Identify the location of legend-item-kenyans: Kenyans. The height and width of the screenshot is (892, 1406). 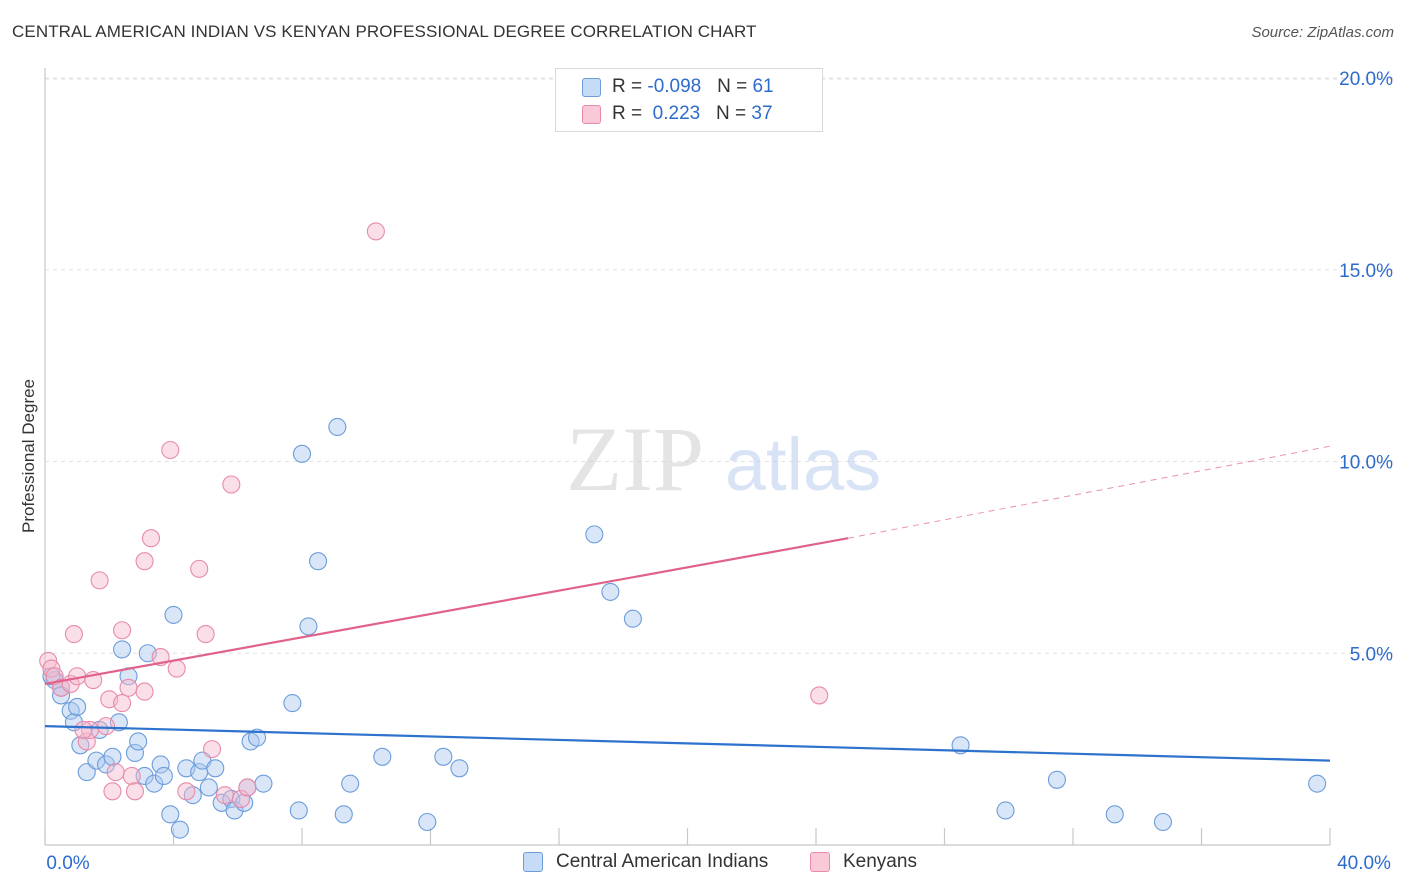
(863, 862).